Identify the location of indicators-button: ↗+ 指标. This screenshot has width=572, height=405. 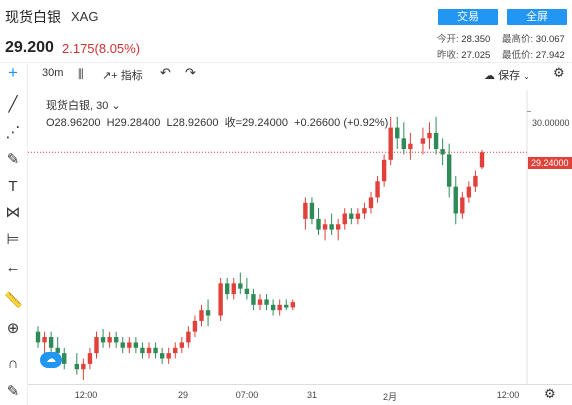
(122, 75).